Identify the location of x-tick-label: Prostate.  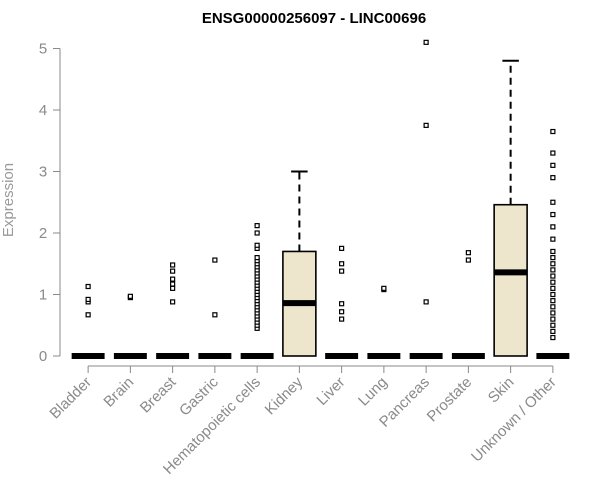
(450, 400).